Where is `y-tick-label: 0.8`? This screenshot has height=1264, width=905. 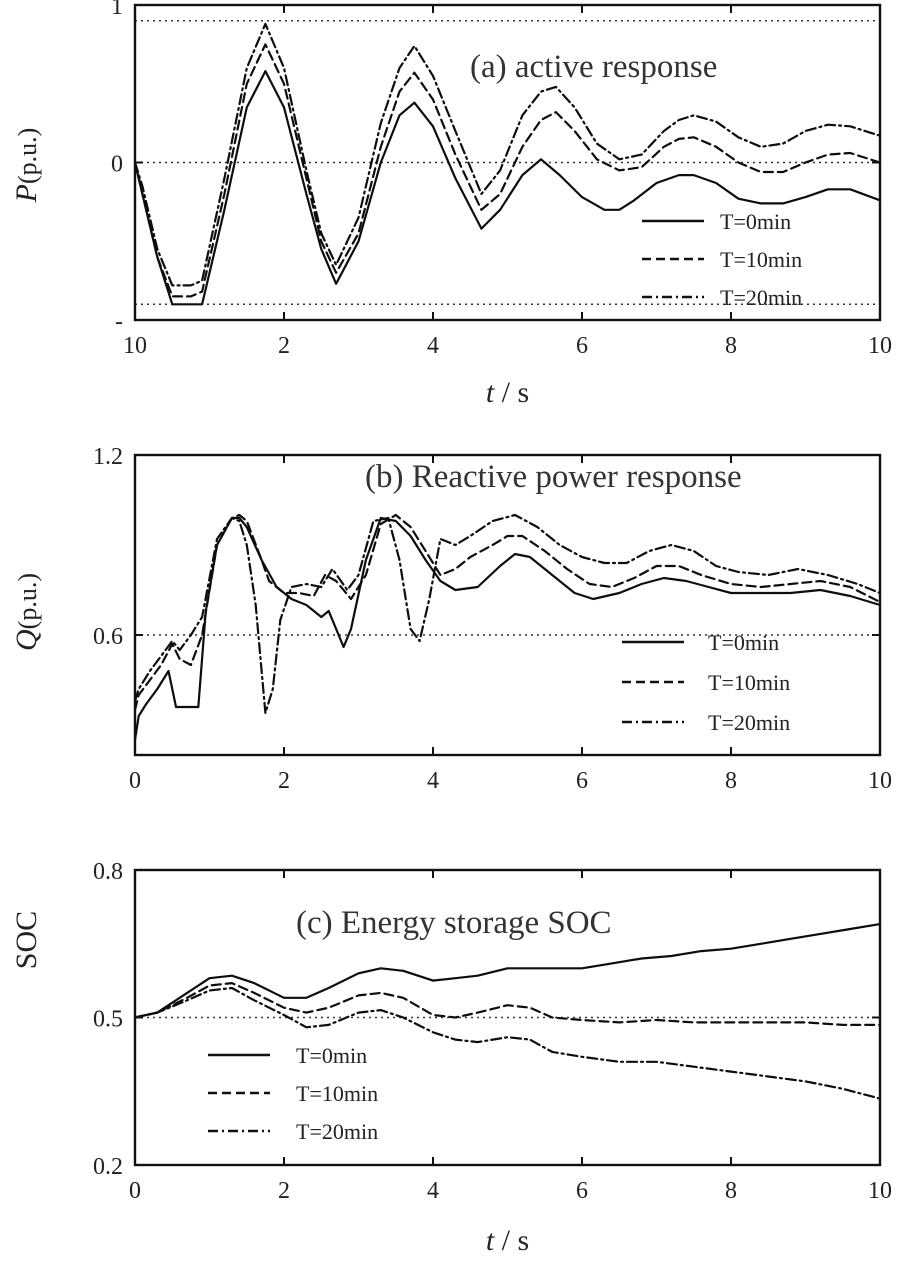 y-tick-label: 0.8 is located at coordinates (108, 872).